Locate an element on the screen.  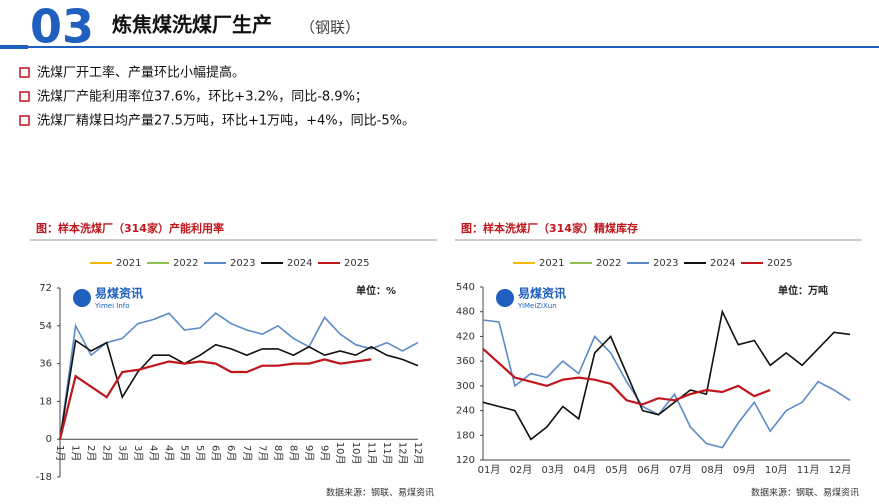
x-tick-label: 06月 is located at coordinates (648, 470).